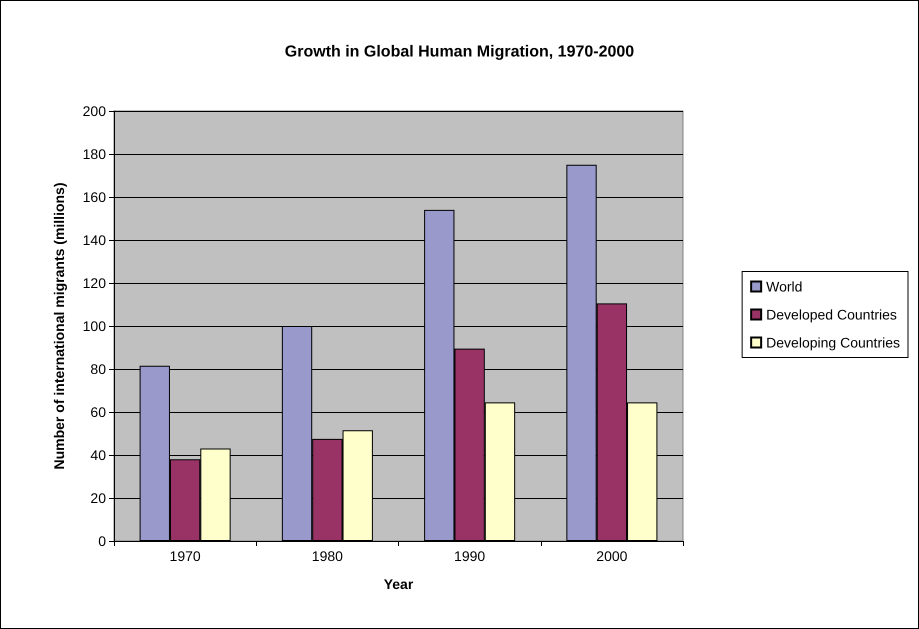 The image size is (919, 629). What do you see at coordinates (94, 283) in the screenshot?
I see `y-tick-label: 120` at bounding box center [94, 283].